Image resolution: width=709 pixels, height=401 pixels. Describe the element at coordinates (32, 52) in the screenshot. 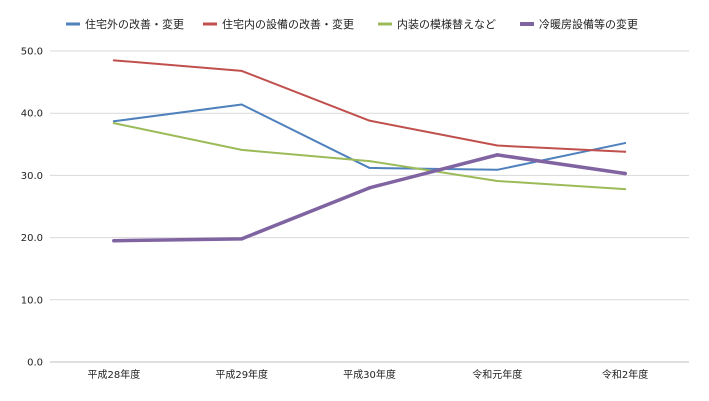

I see `y-tick-label: 50.0` at that location.